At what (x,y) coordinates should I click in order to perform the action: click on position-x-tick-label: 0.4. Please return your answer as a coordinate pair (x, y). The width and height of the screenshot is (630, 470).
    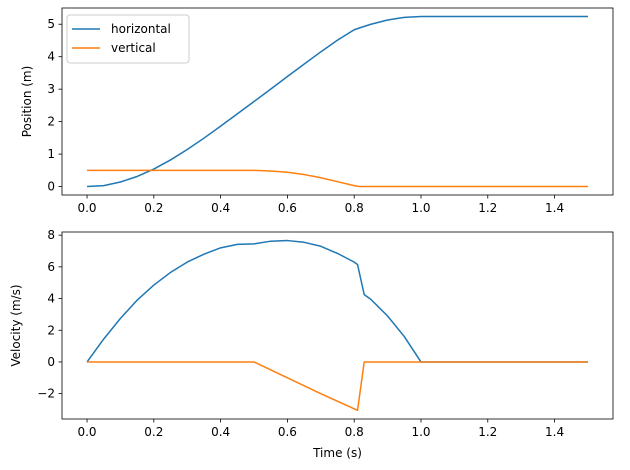
    Looking at the image, I should click on (220, 208).